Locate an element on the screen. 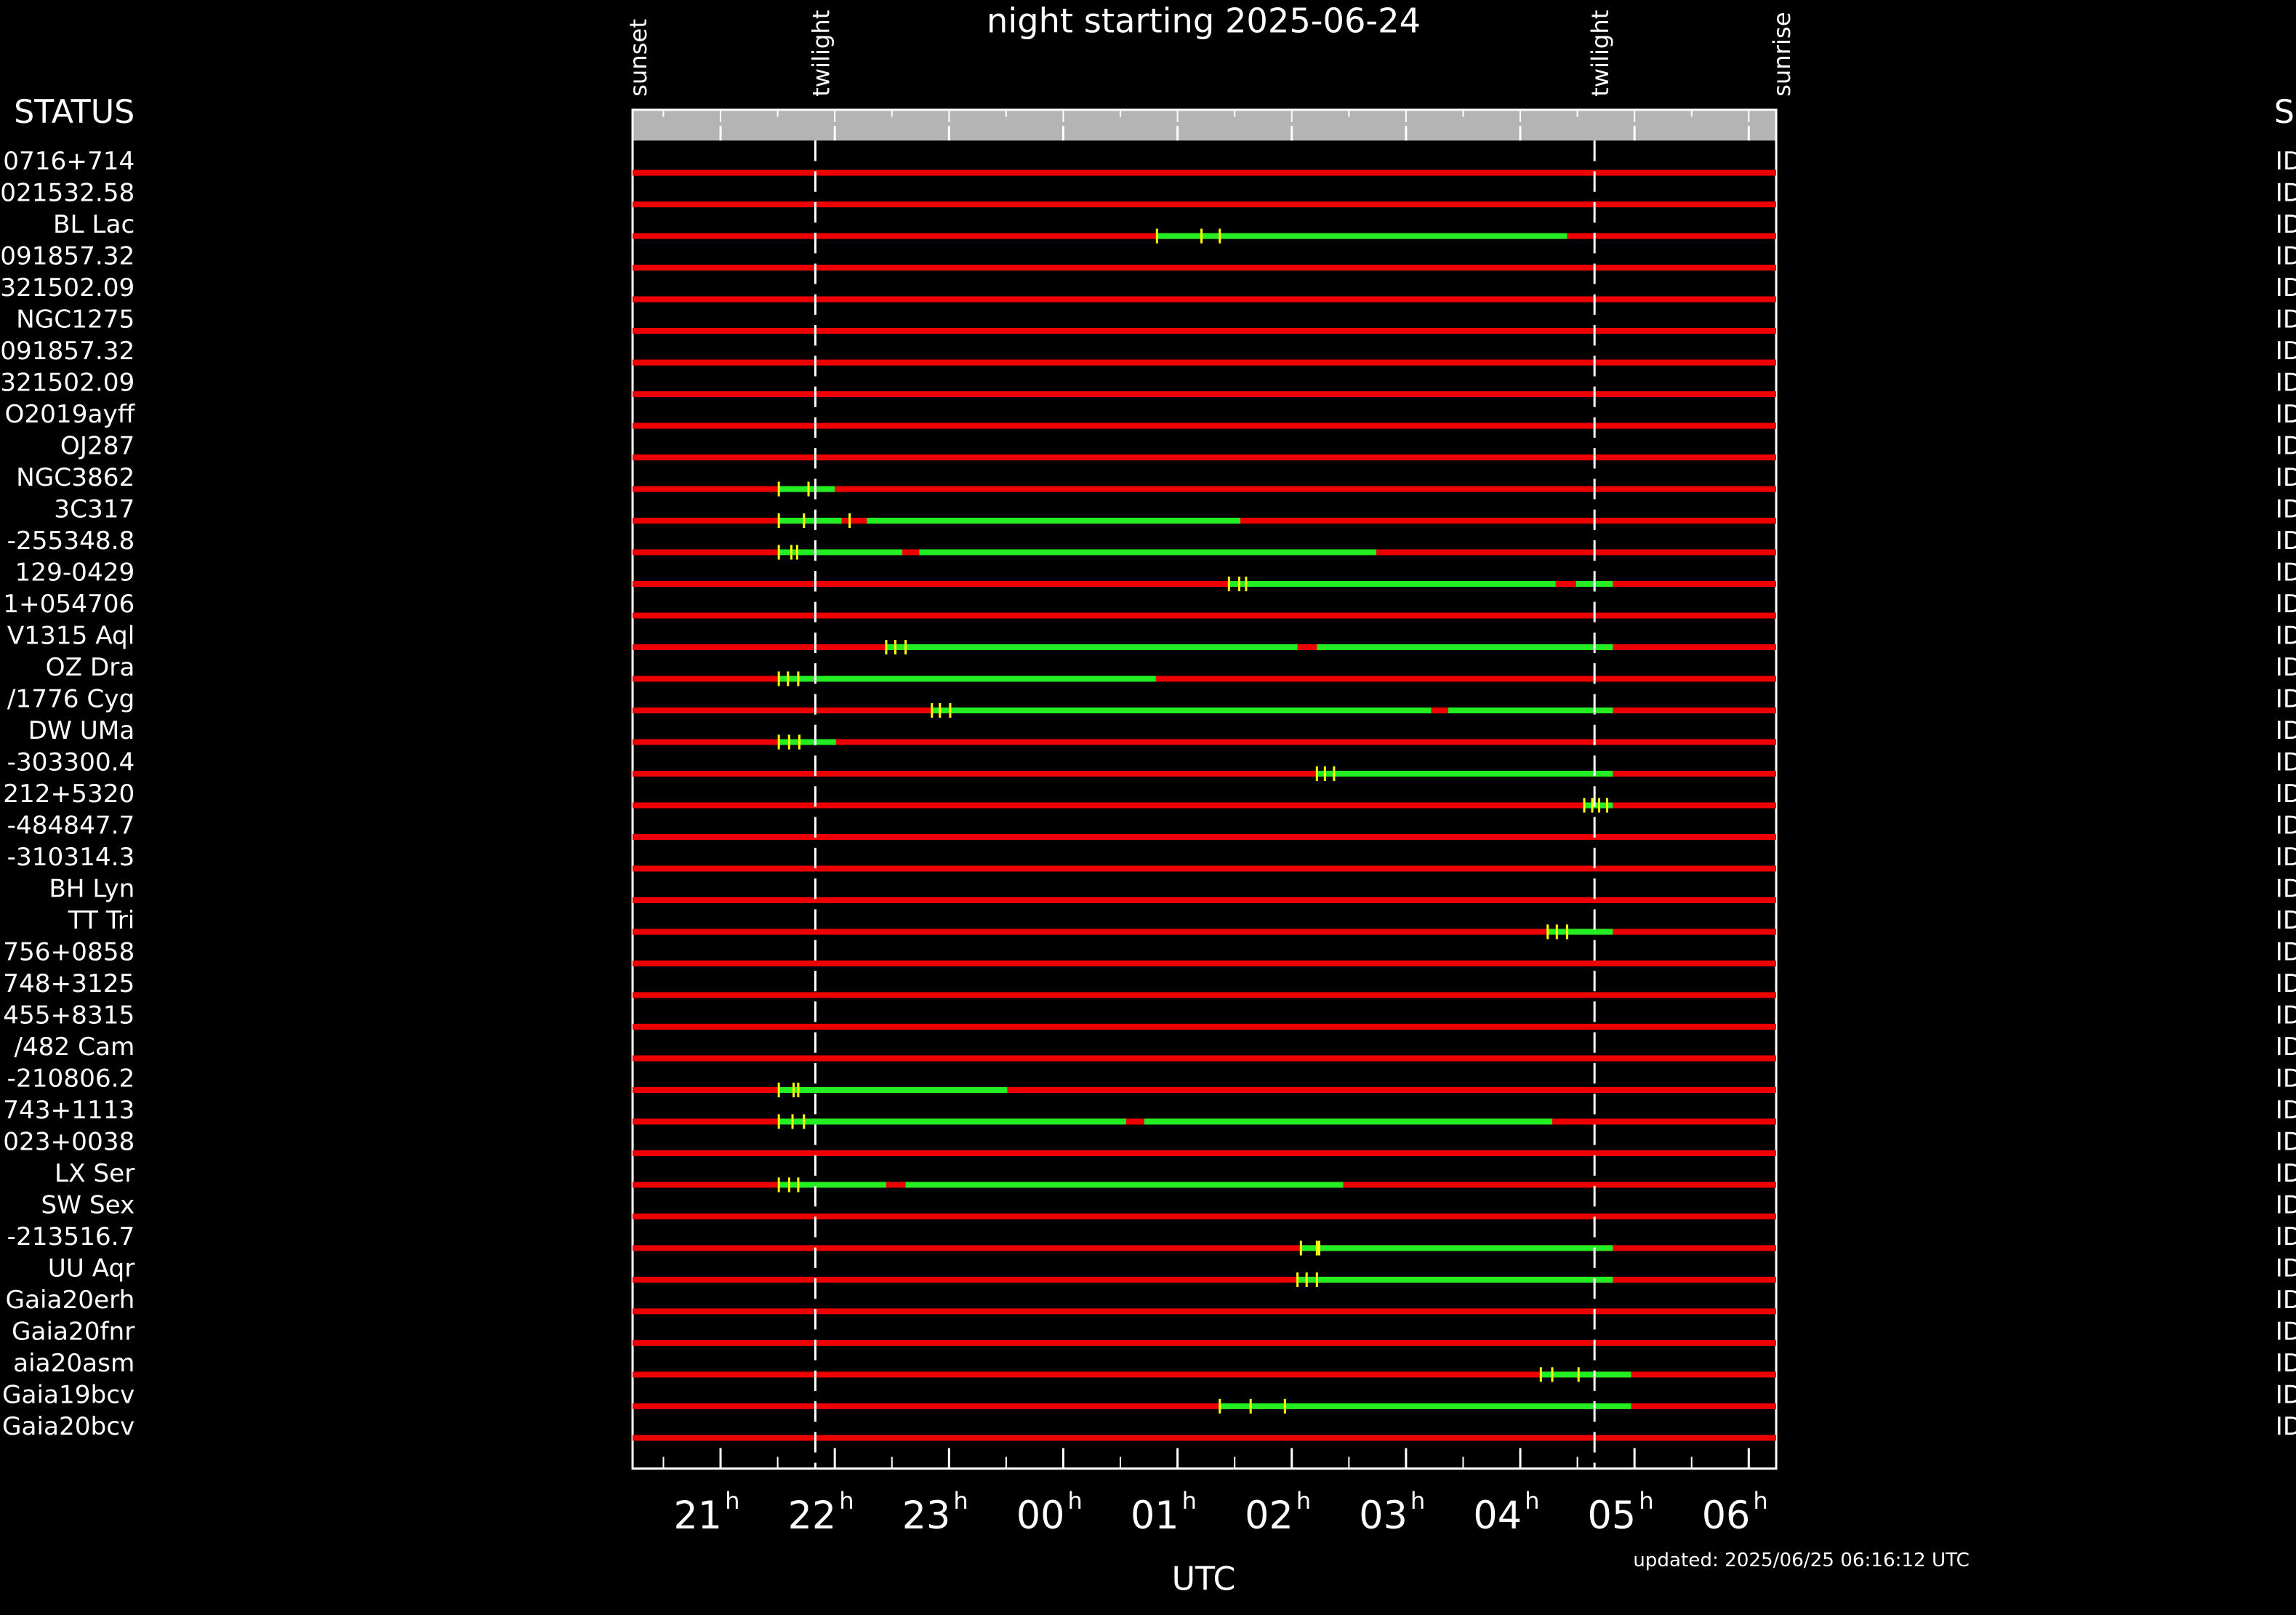  object-name: 1+054706 is located at coordinates (69, 604).